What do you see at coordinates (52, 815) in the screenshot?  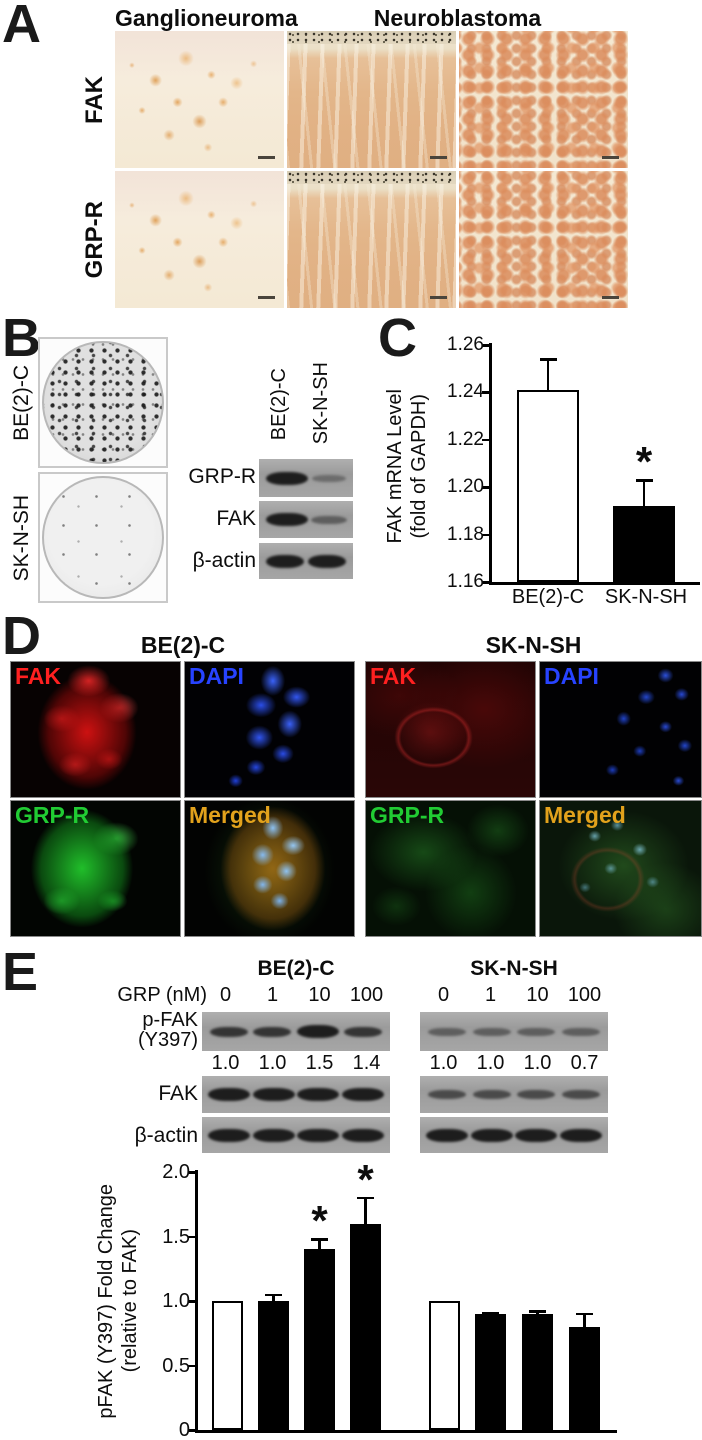 I see `stain-label-grpr: GRP-R` at bounding box center [52, 815].